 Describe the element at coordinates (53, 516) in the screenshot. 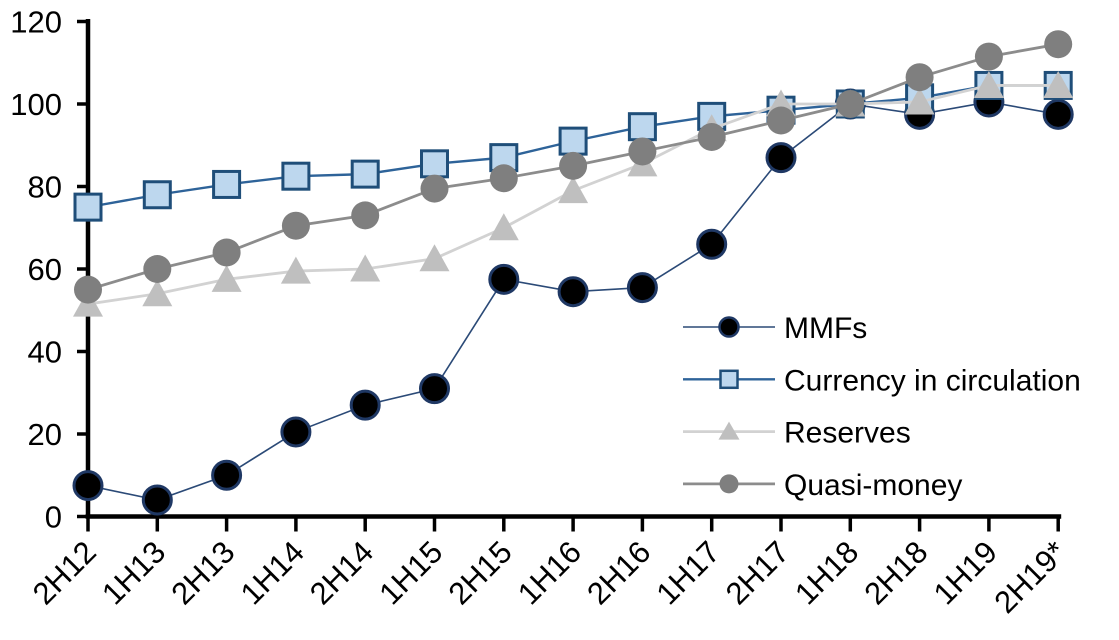

I see `y-axis-tick-label: 0` at that location.